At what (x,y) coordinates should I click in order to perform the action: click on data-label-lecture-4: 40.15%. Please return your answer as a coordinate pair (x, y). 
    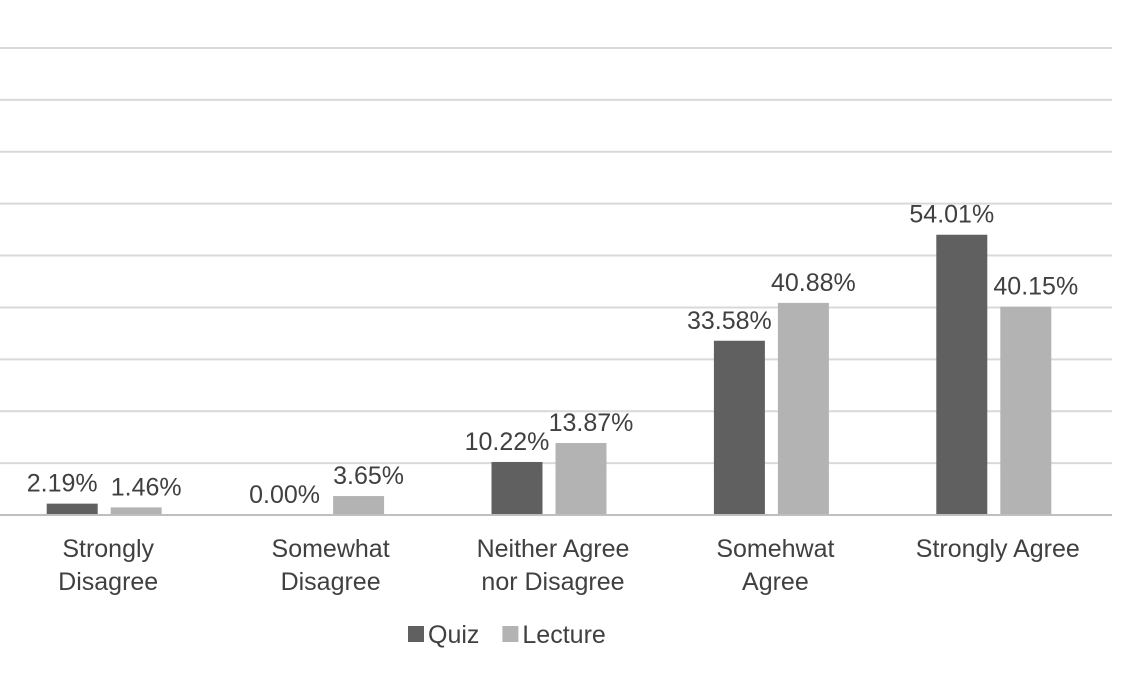
    Looking at the image, I should click on (1035, 287).